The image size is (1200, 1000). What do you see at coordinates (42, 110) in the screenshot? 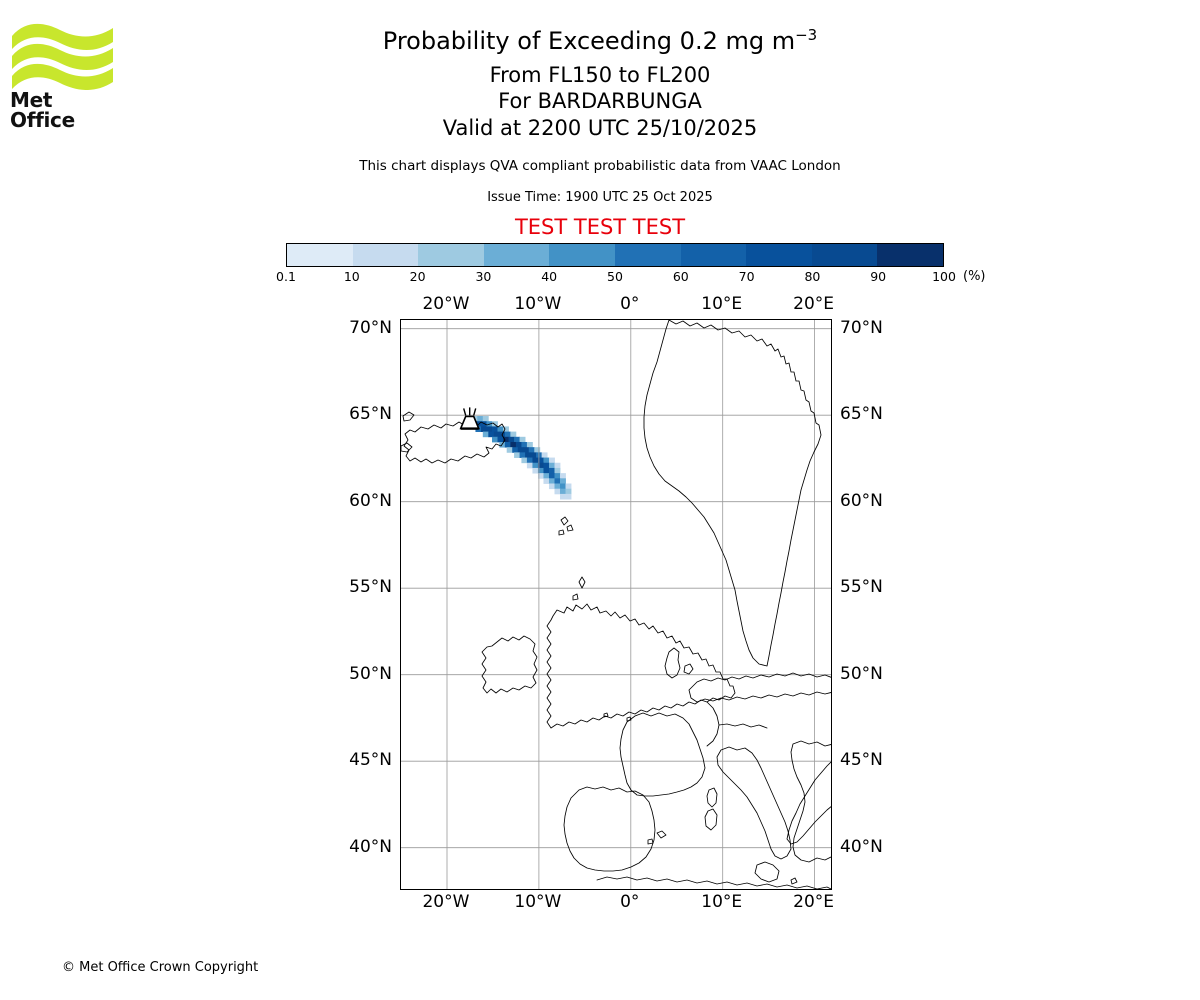
I see `met-office-wordmark: Met Office` at bounding box center [42, 110].